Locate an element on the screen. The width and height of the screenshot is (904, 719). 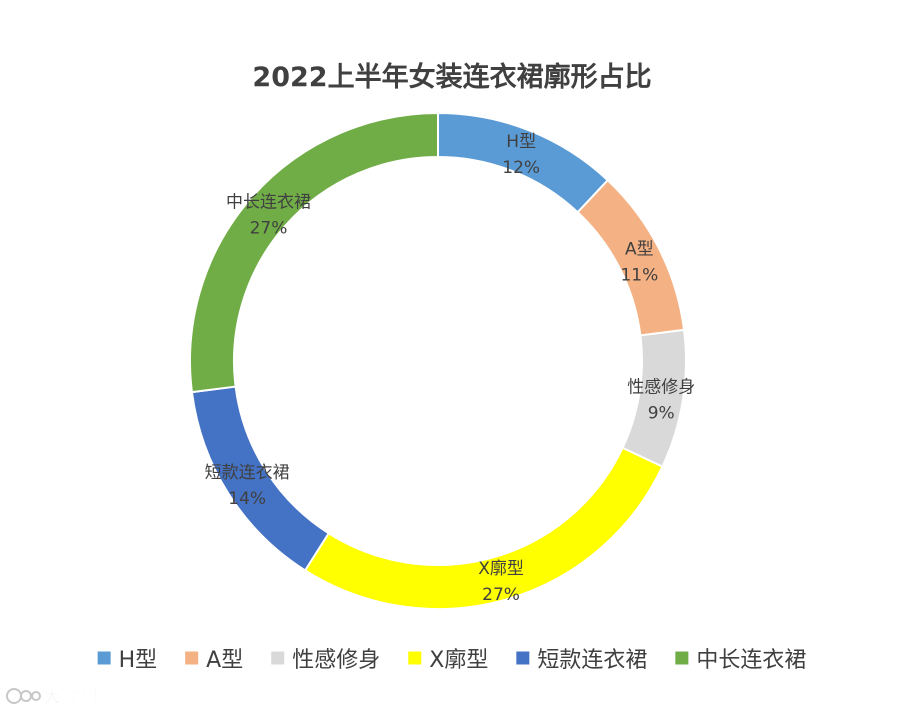
slice-category-label: 中长连衣裙 is located at coordinates (268, 203).